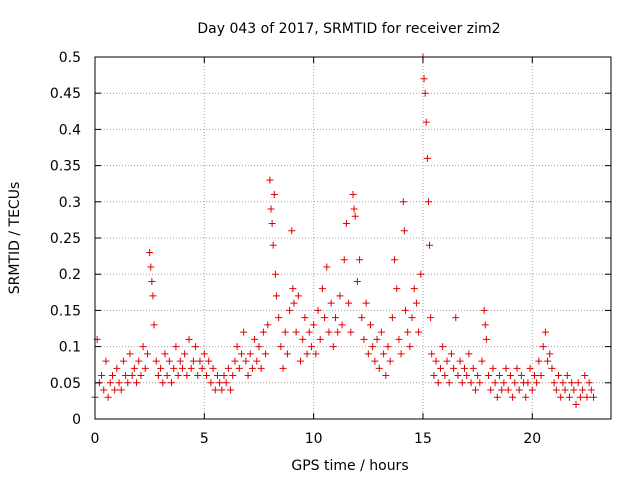 This screenshot has width=640, height=480. I want to click on y-tick-label: 0.5, so click(70, 58).